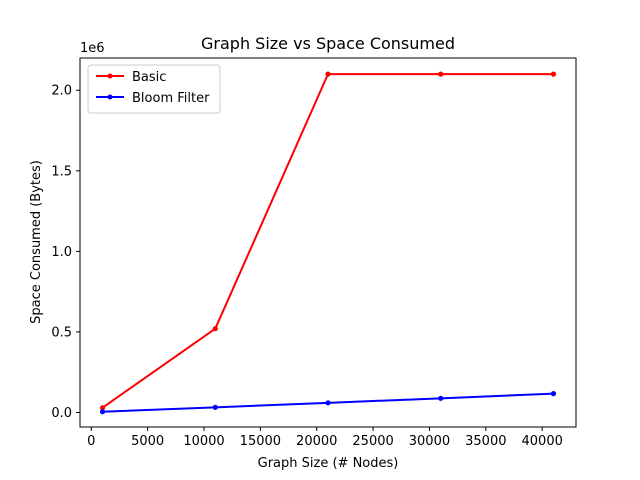 Image resolution: width=640 pixels, height=480 pixels. What do you see at coordinates (61, 413) in the screenshot?
I see `y-tick-label: 0.0` at bounding box center [61, 413].